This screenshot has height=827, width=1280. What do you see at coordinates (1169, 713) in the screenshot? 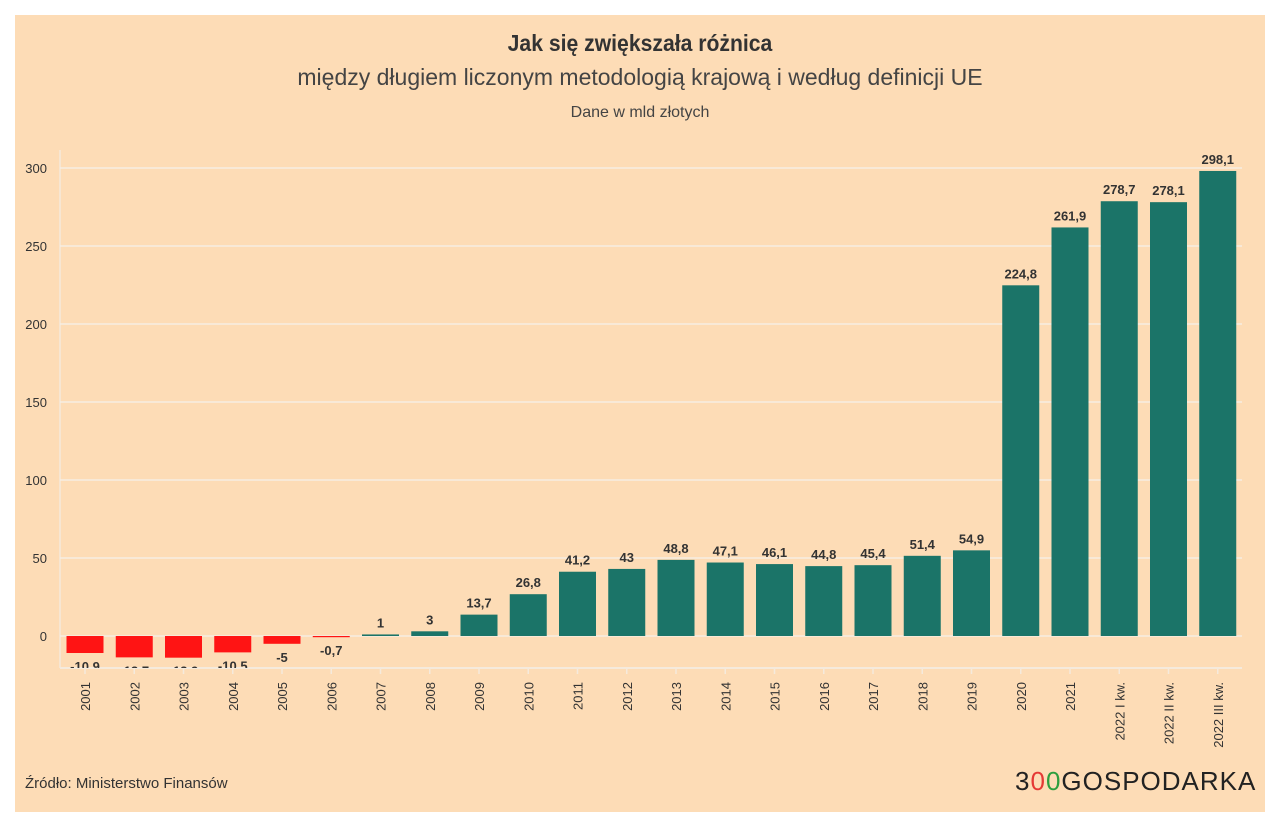
I see `x-tick-label: 2022 II kw.` at bounding box center [1169, 713].